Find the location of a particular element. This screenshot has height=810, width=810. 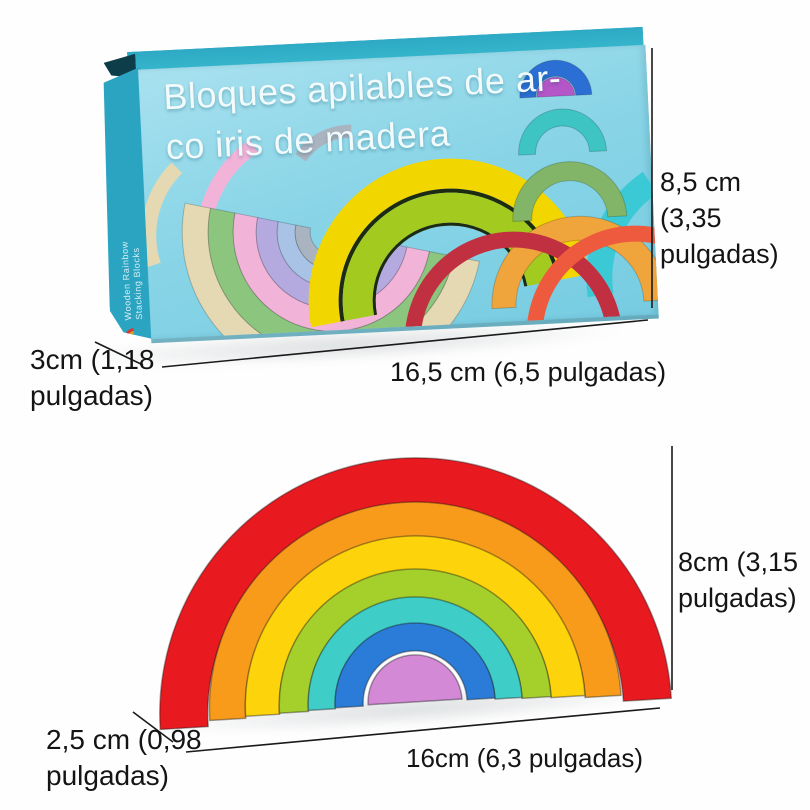

toy-width-label: 16cm (6,3 pulgadas) is located at coordinates (525, 758).